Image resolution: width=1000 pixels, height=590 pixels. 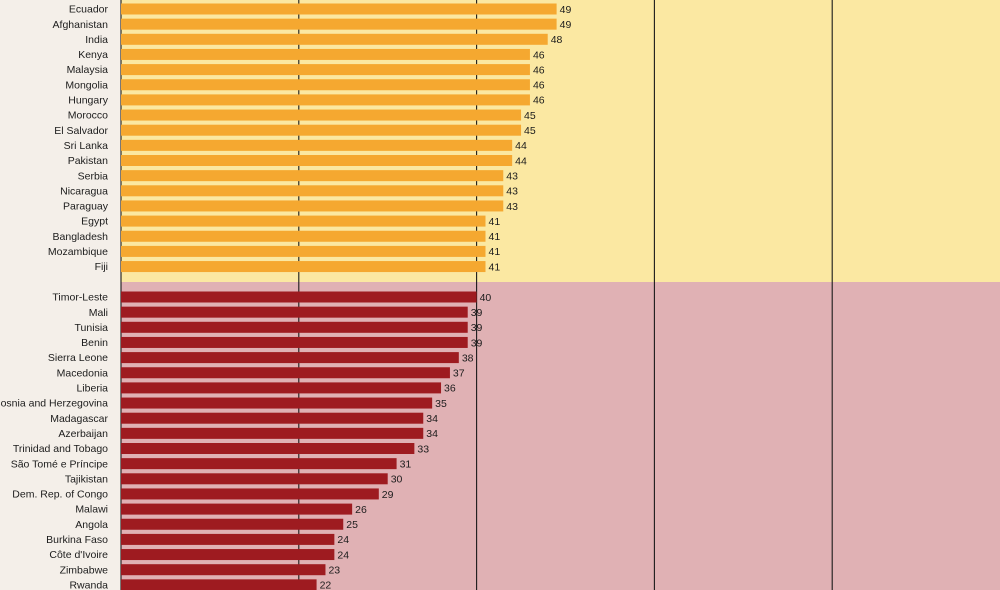 I want to click on value-label-mozambique: 41, so click(x=494, y=252).